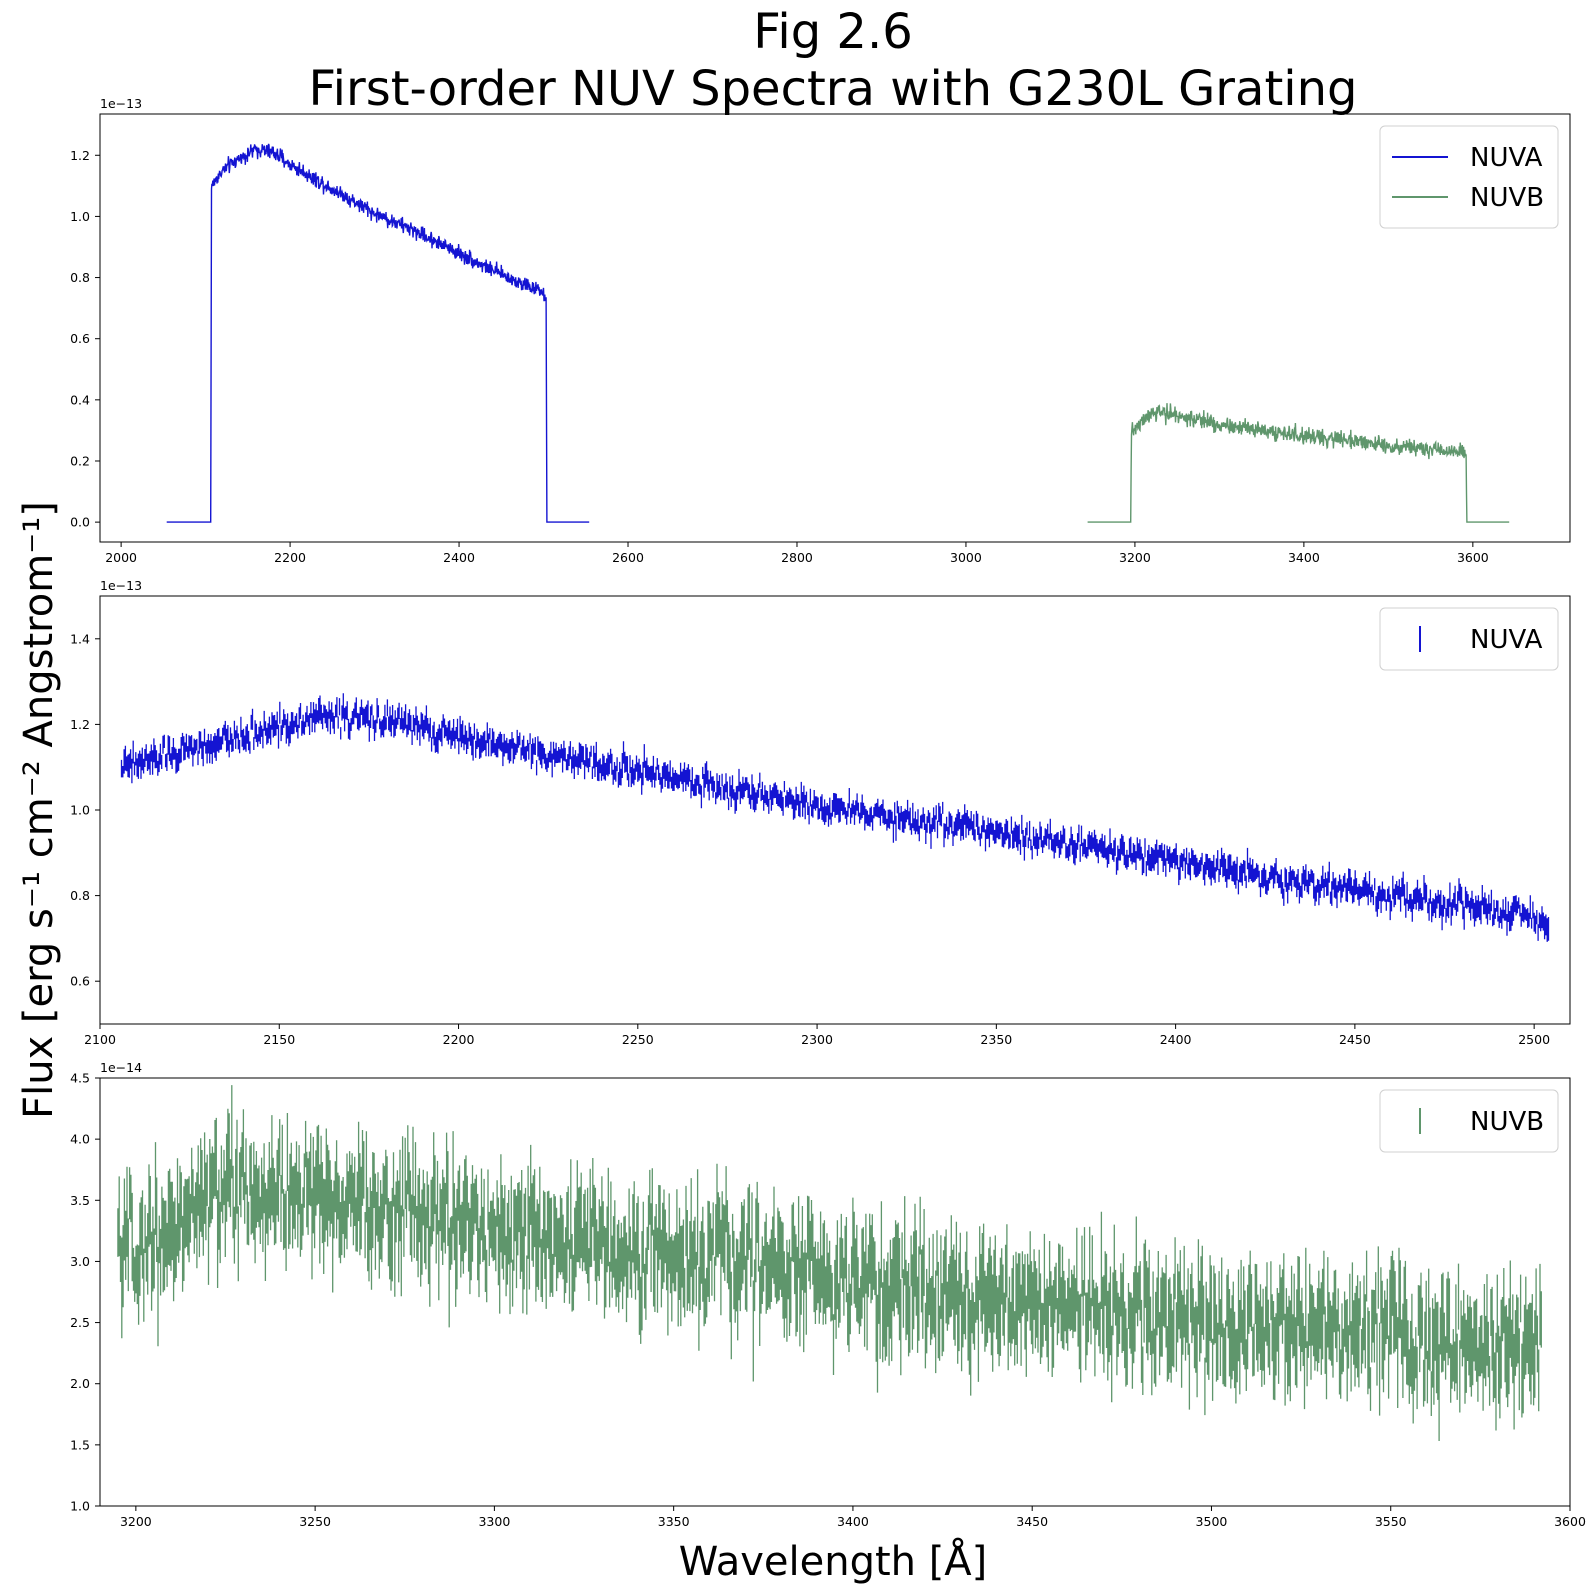  What do you see at coordinates (80, 522) in the screenshot?
I see `y-tick-label: 0.0` at bounding box center [80, 522].